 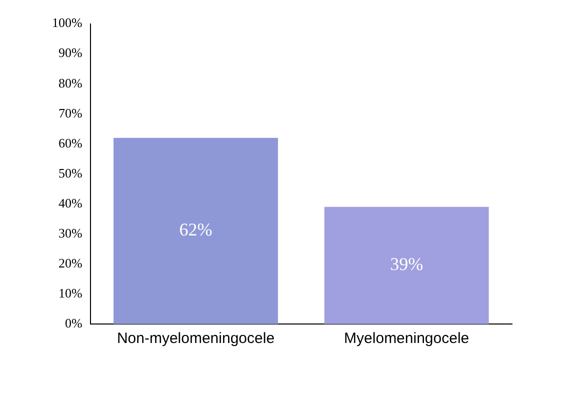 I want to click on data-label: 39%, so click(x=407, y=264).